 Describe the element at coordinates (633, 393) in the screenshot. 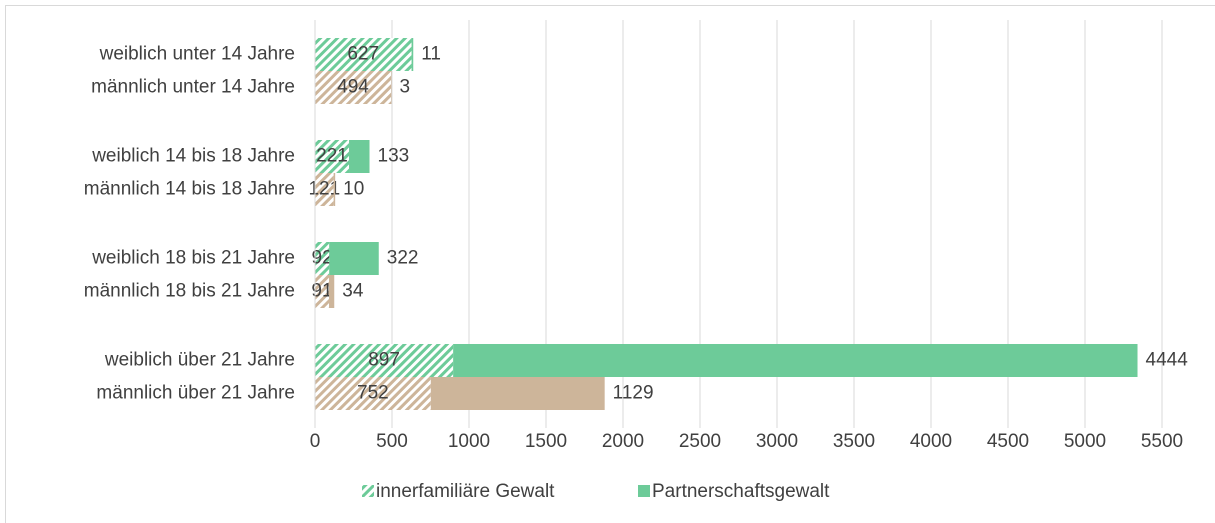

I see `data-label: 1129` at that location.